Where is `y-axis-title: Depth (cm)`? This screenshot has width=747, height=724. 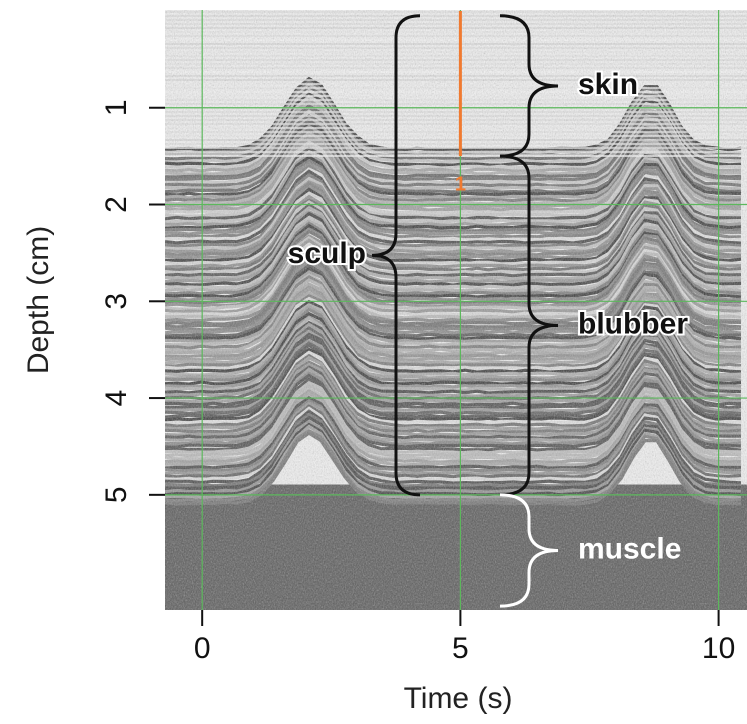 y-axis-title: Depth (cm) is located at coordinates (38, 300).